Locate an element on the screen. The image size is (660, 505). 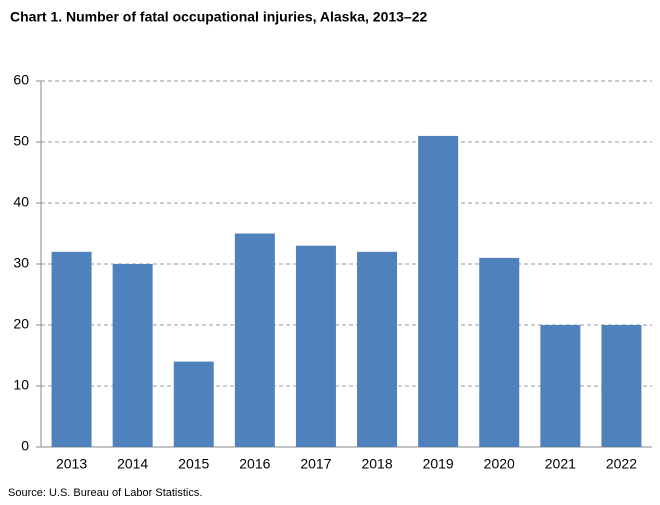
y-tick-label: 20 is located at coordinates (21, 324).